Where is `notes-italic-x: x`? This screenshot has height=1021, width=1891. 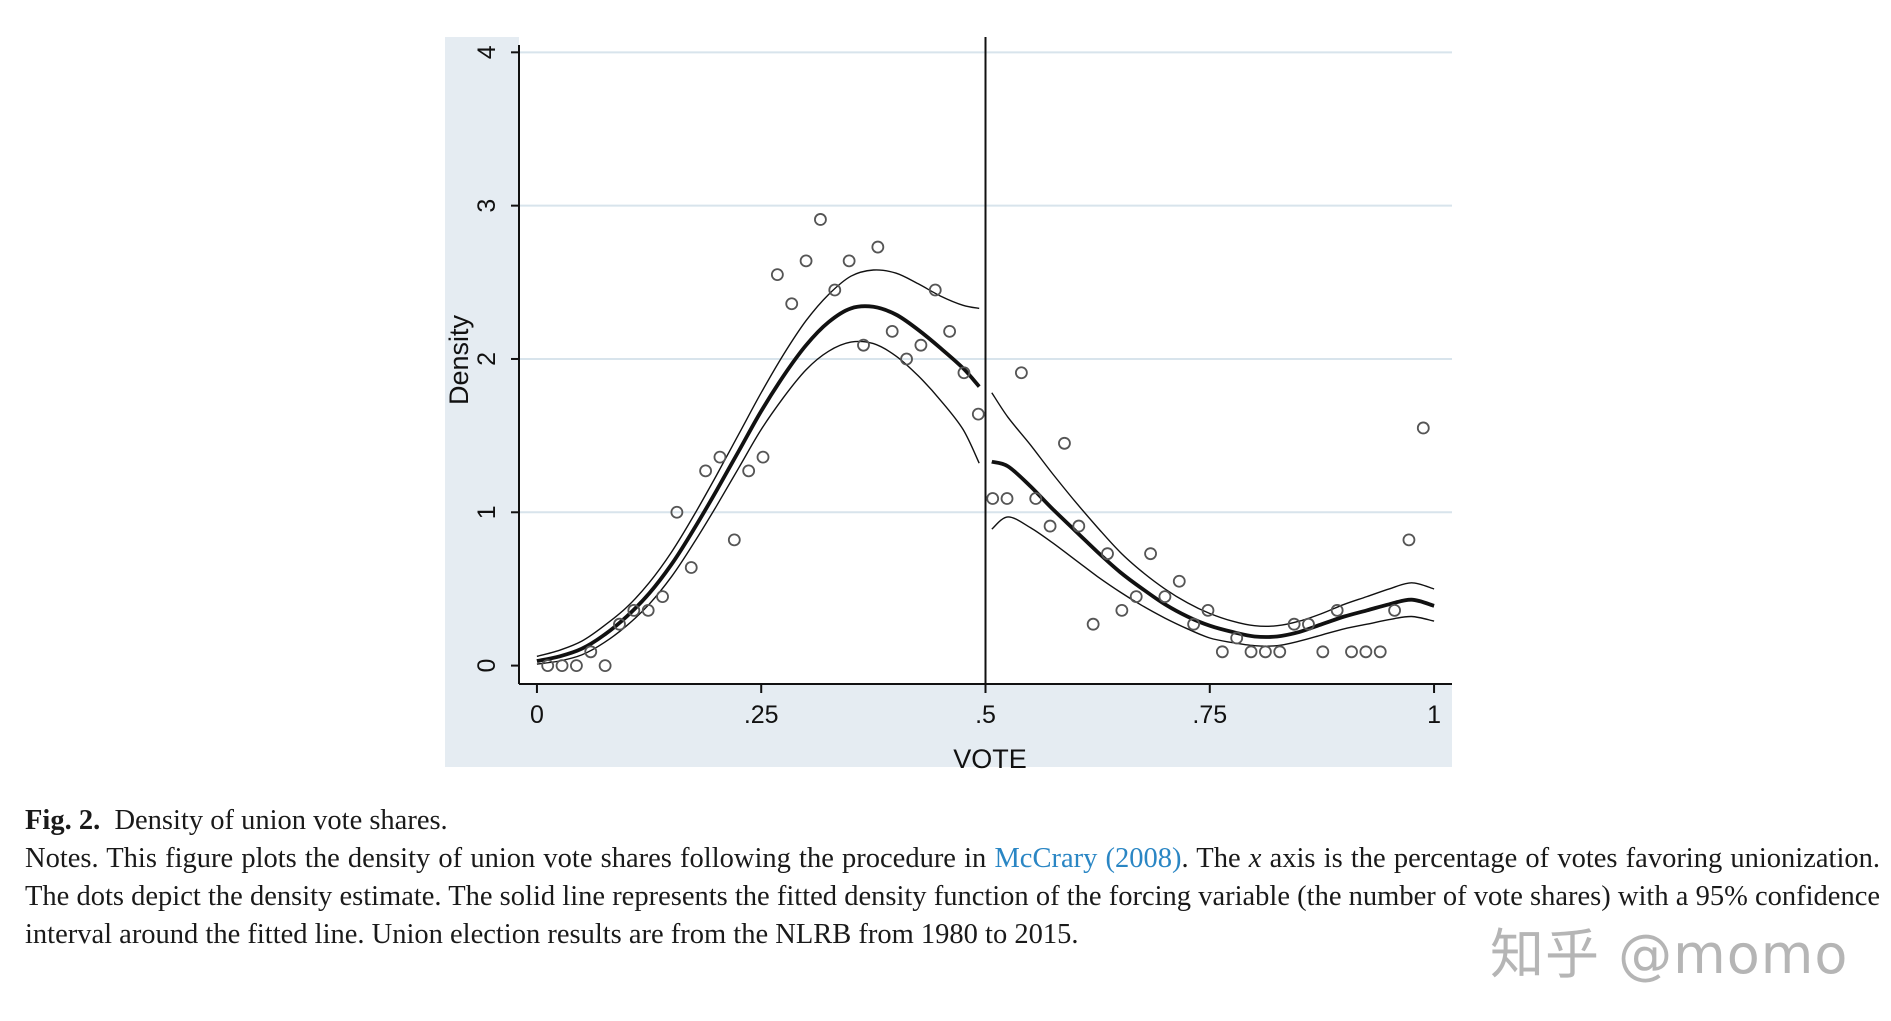 notes-italic-x: x is located at coordinates (1255, 858).